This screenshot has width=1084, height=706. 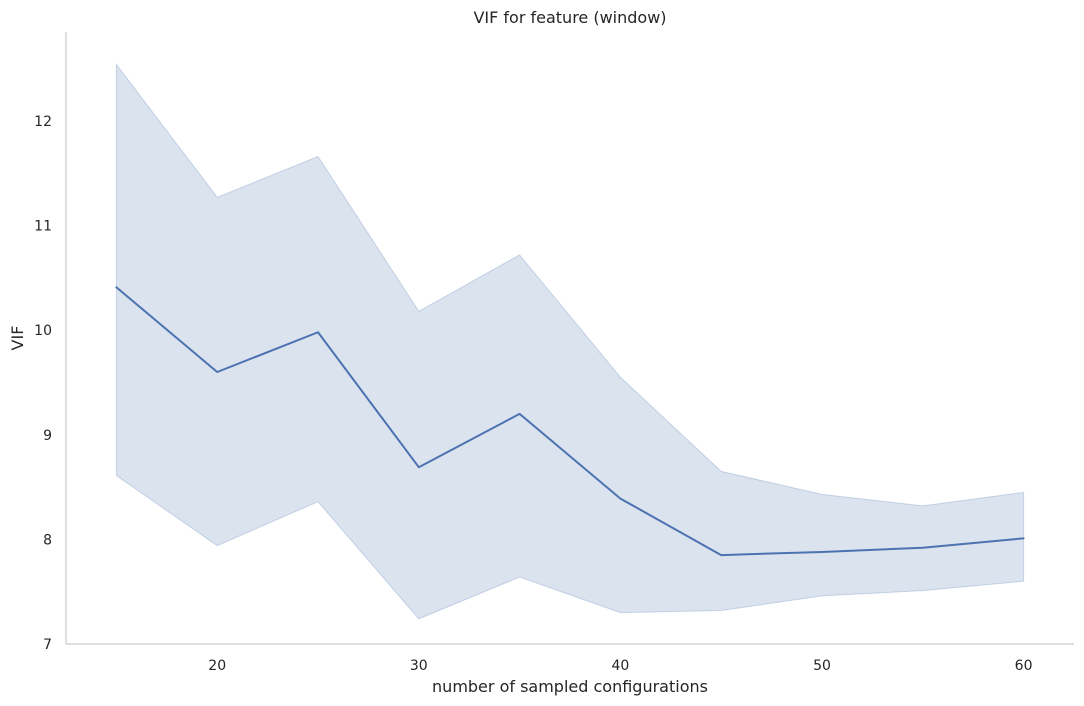 I want to click on x-tick-label: 30, so click(x=419, y=666).